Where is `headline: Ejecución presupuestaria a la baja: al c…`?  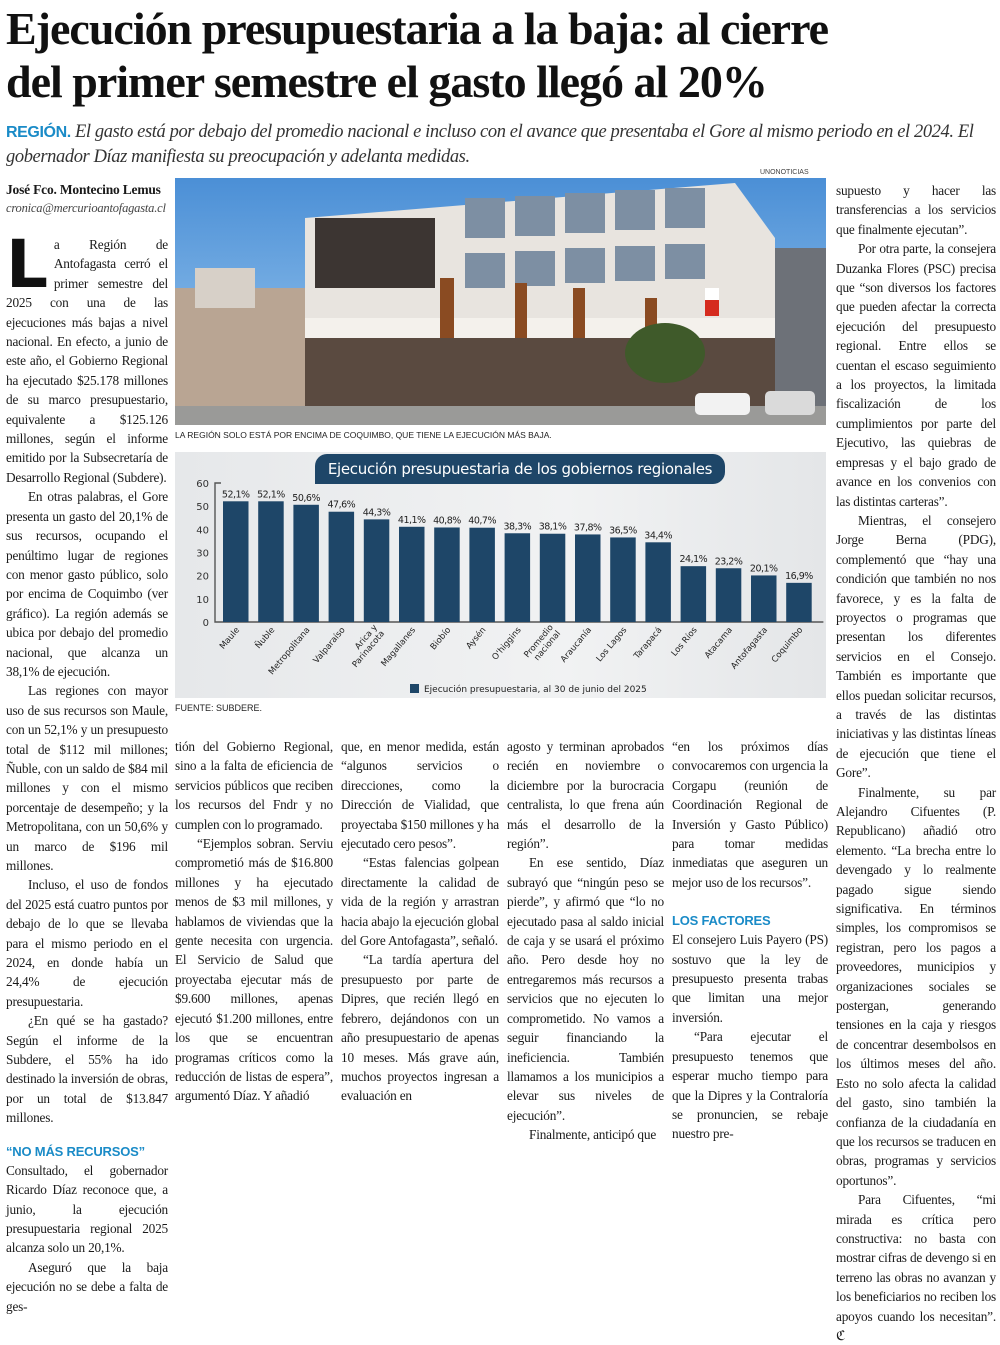
headline: Ejecución presupuestaria a la baja: al c… is located at coordinates (501, 55).